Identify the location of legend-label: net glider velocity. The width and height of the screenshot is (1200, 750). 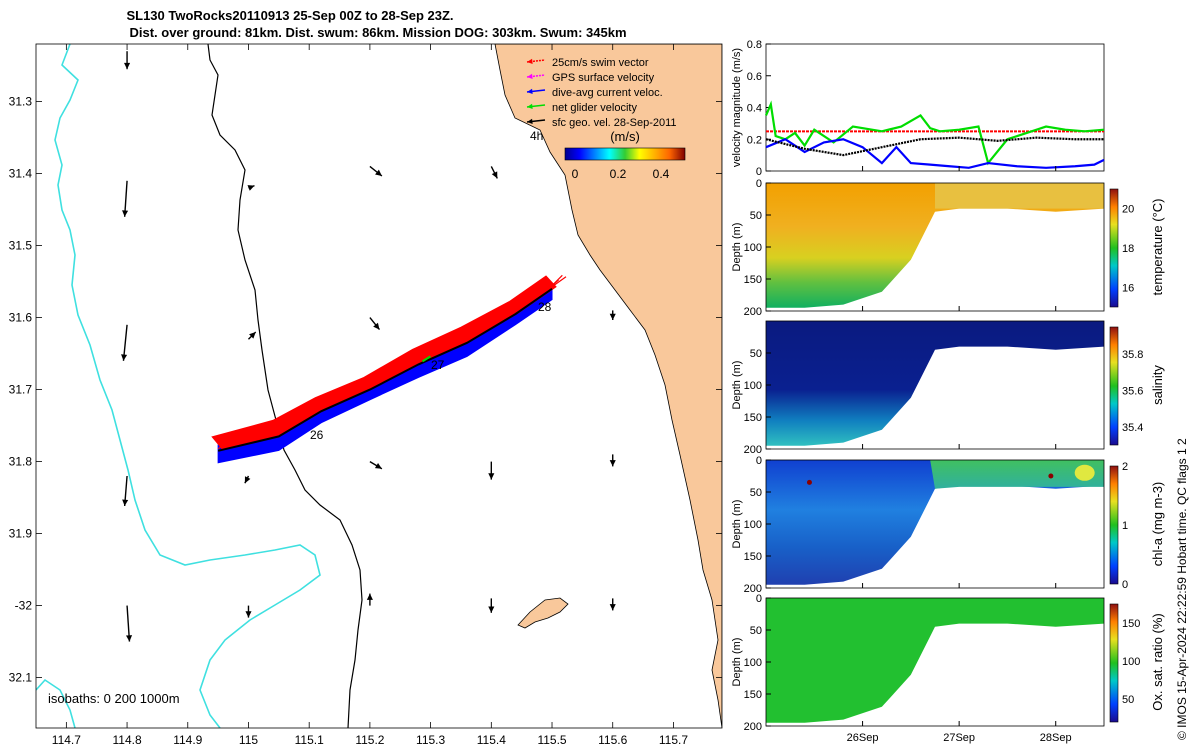
(594, 108).